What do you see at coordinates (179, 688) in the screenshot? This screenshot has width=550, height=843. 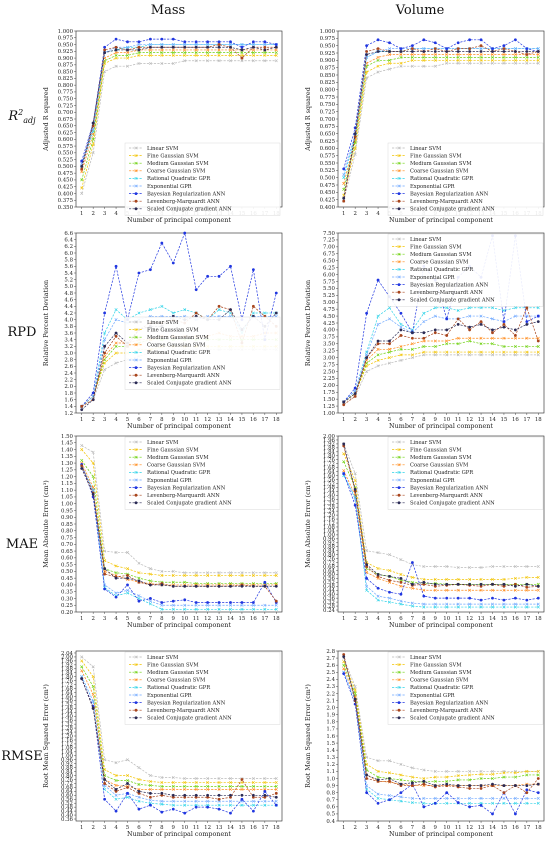 I see `legend-label: Rational Quadratic GPR` at bounding box center [179, 688].